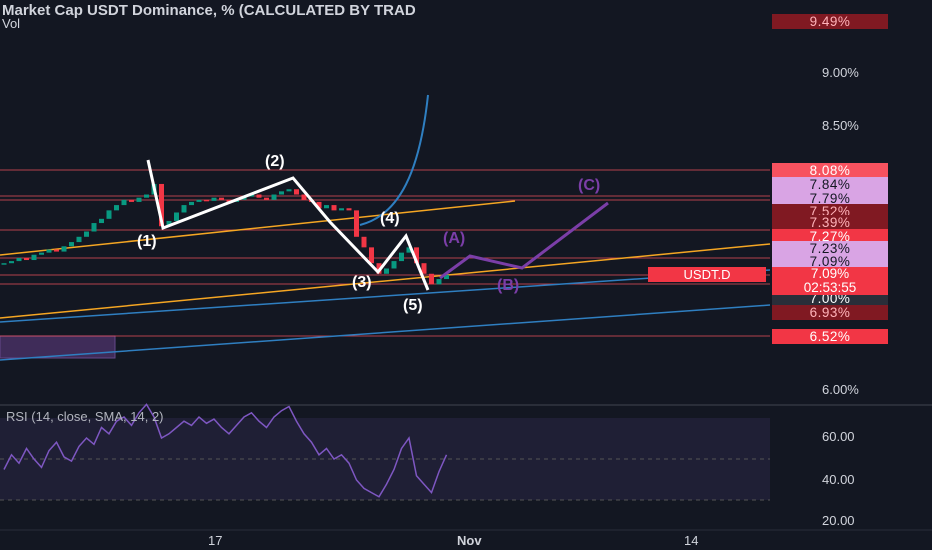 This screenshot has width=932, height=550. Describe the element at coordinates (469, 540) in the screenshot. I see `time-tick: Nov` at that location.